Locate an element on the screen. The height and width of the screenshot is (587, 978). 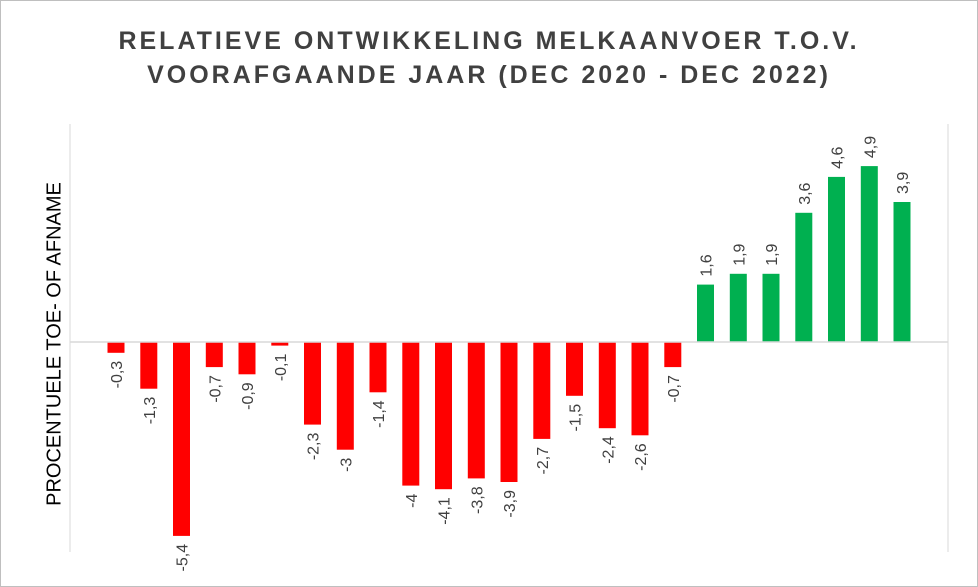
bar-value-label: -1,5 is located at coordinates (576, 418).